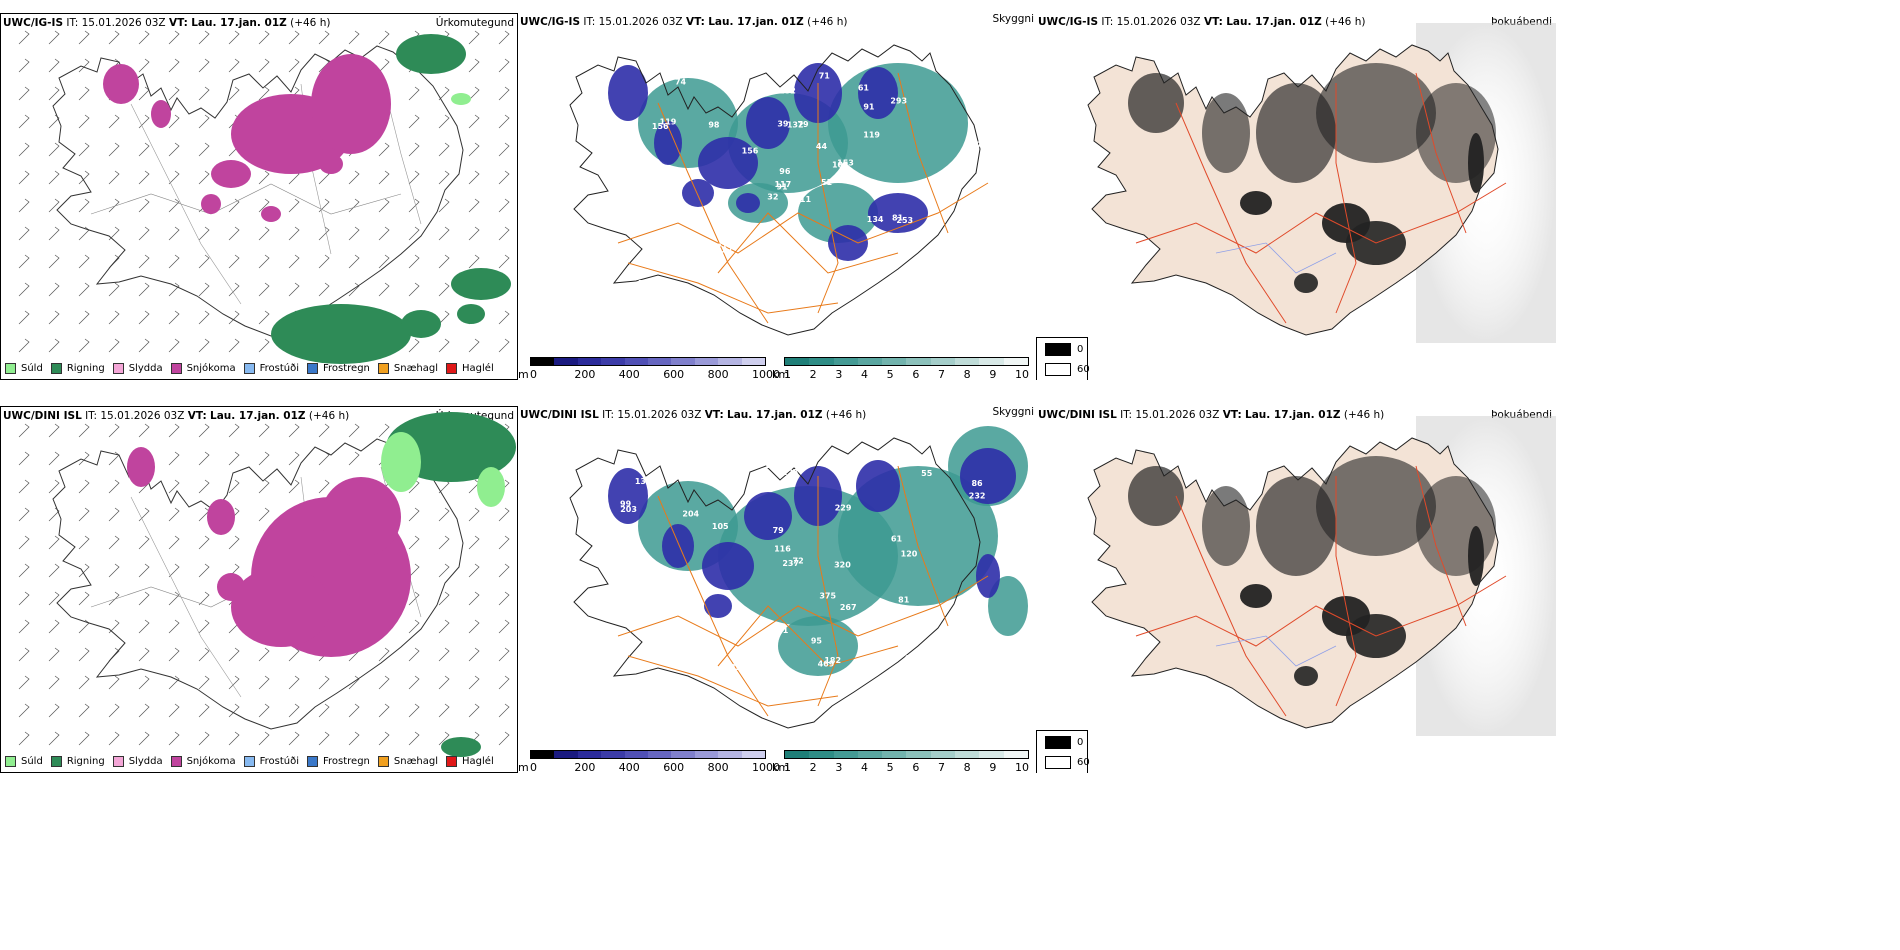  Describe the element at coordinates (813, 767) in the screenshot. I see `colorbar-tick: 2` at that location.